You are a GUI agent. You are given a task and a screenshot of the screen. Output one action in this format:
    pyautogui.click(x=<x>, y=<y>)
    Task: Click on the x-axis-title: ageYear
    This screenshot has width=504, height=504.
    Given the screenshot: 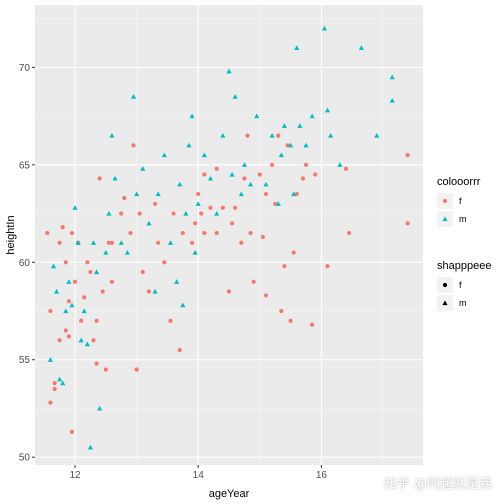 What is the action you would take?
    pyautogui.click(x=229, y=494)
    